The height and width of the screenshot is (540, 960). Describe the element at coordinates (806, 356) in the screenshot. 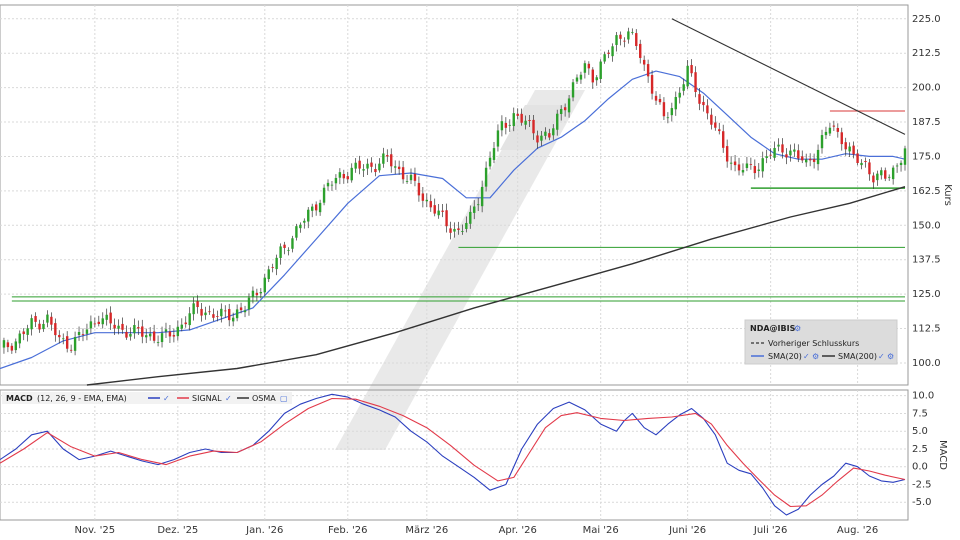

I see `sma20-dropdown-icon: ✓` at that location.